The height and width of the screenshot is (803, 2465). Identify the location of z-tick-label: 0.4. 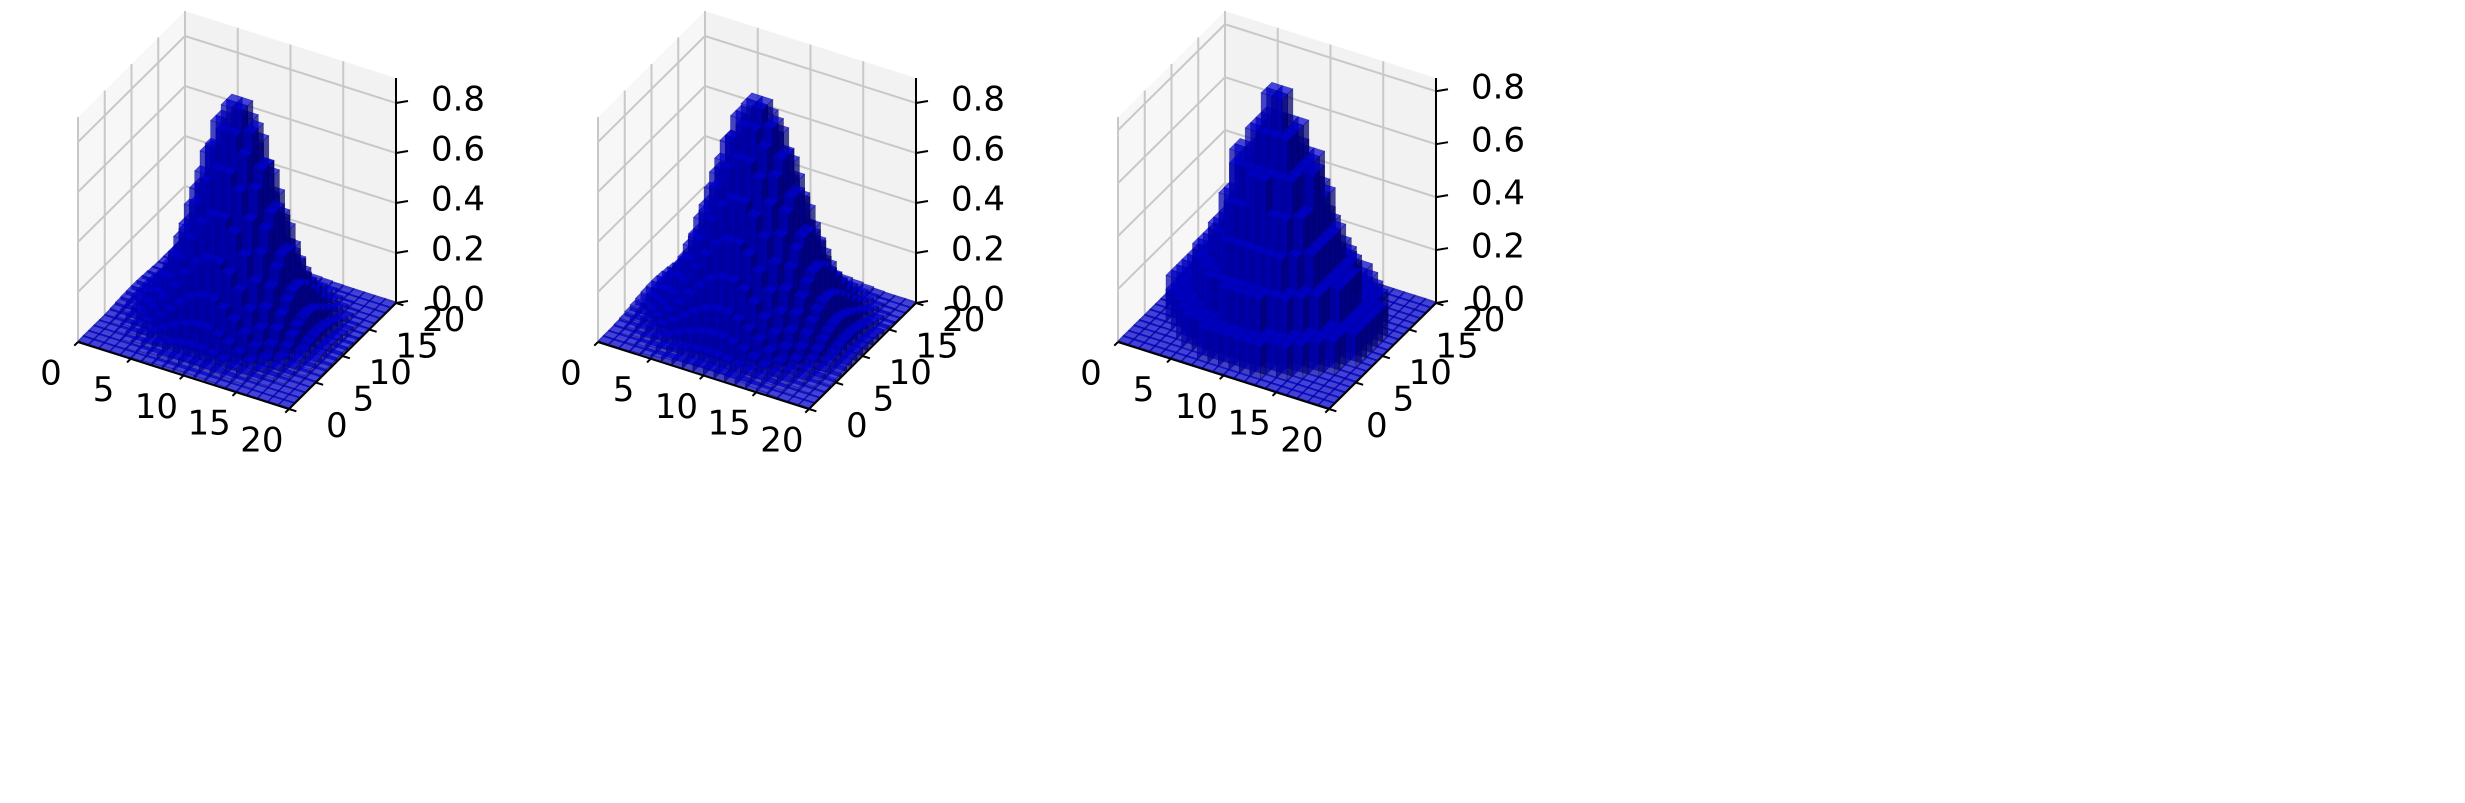
(458, 200).